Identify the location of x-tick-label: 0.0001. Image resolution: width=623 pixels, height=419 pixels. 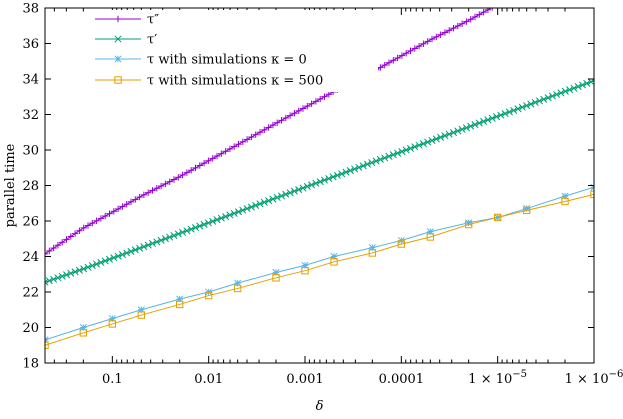
(402, 379).